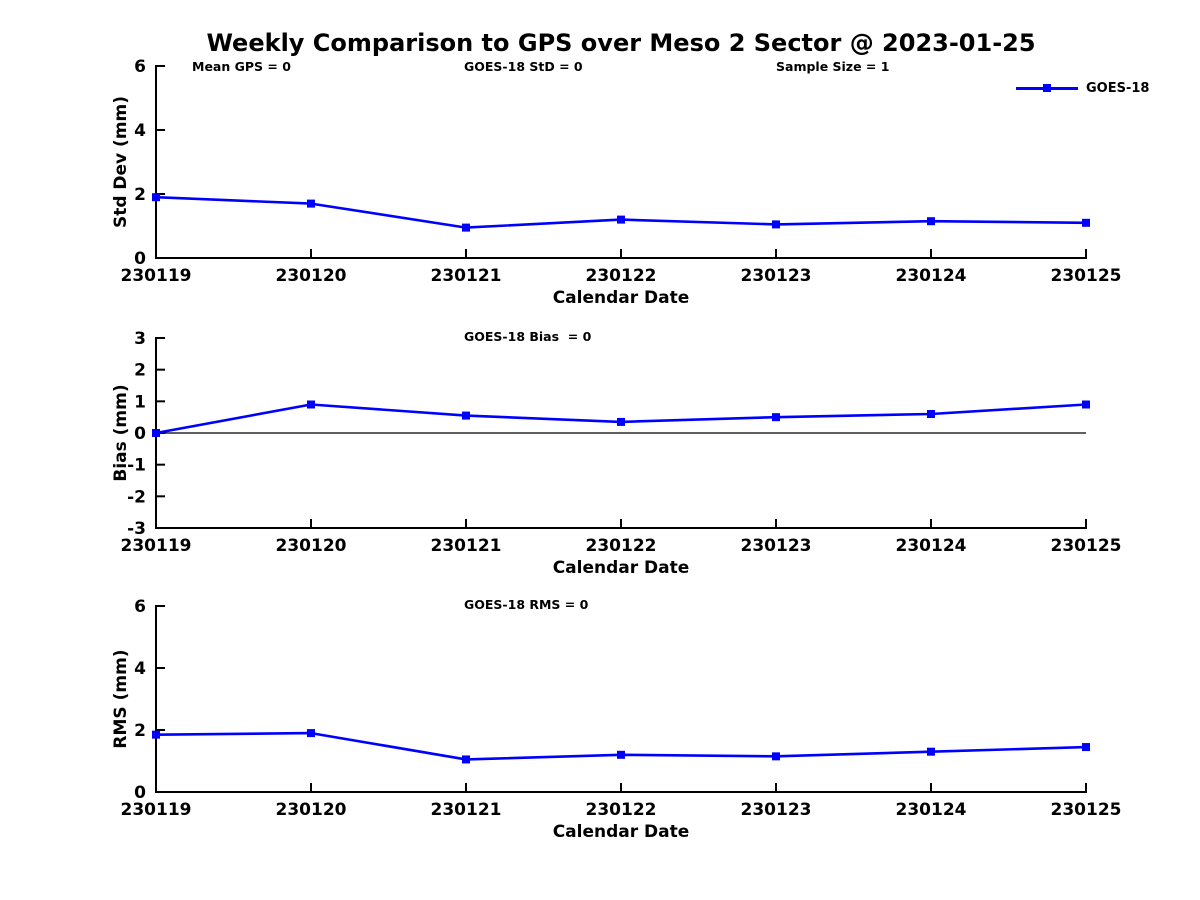  I want to click on annotation-goes18-std: GOES-18 StD = 0, so click(523, 66).